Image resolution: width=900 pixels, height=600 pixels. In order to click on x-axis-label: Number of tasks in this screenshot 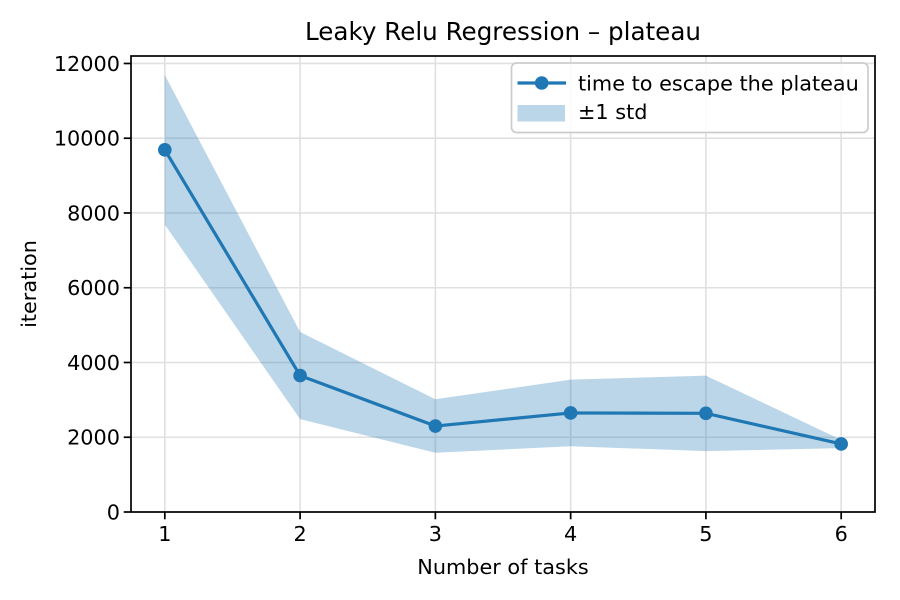, I will do `click(502, 567)`.